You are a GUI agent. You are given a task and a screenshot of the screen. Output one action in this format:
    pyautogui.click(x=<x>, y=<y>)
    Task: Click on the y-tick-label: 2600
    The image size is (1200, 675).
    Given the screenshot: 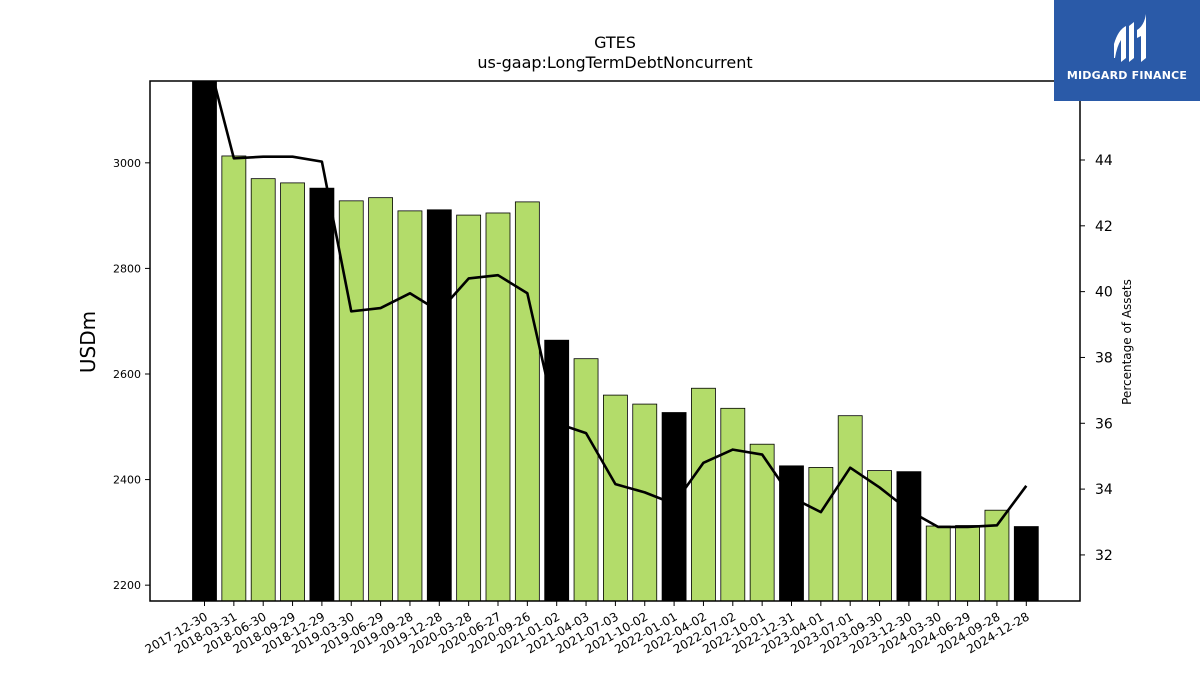 What is the action you would take?
    pyautogui.click(x=127, y=374)
    